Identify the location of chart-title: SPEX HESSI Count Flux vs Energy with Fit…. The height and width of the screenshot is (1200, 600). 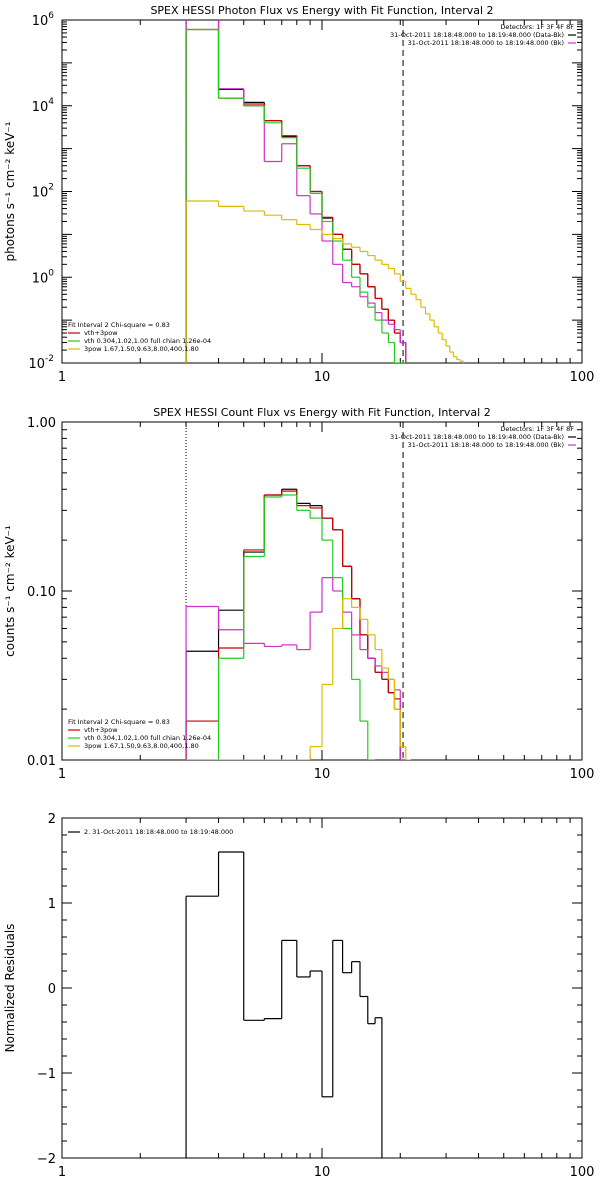
(321, 412).